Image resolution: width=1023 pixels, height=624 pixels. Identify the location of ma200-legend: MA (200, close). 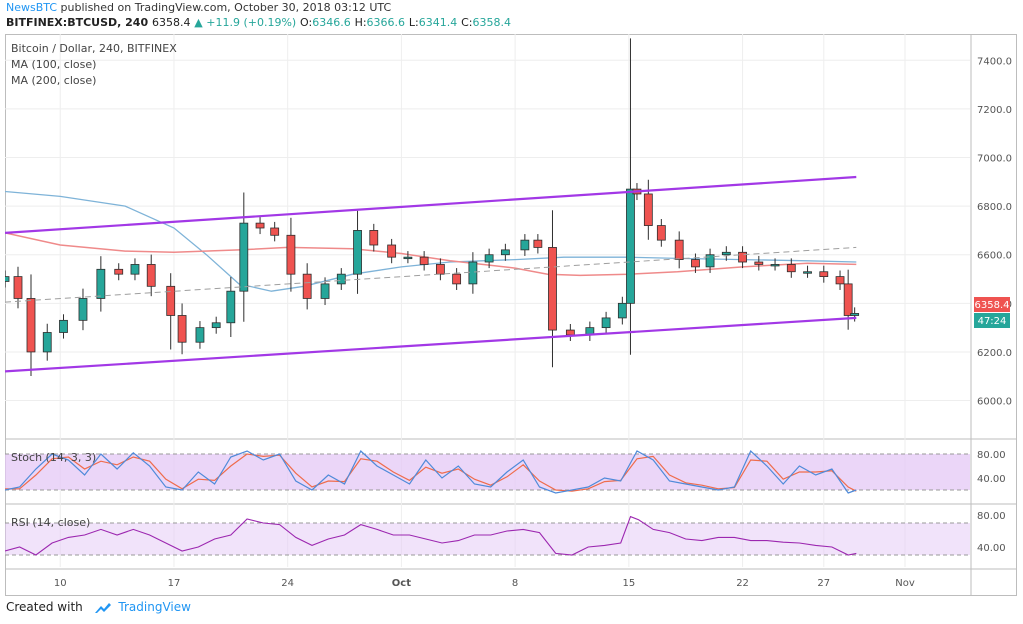
(53, 80).